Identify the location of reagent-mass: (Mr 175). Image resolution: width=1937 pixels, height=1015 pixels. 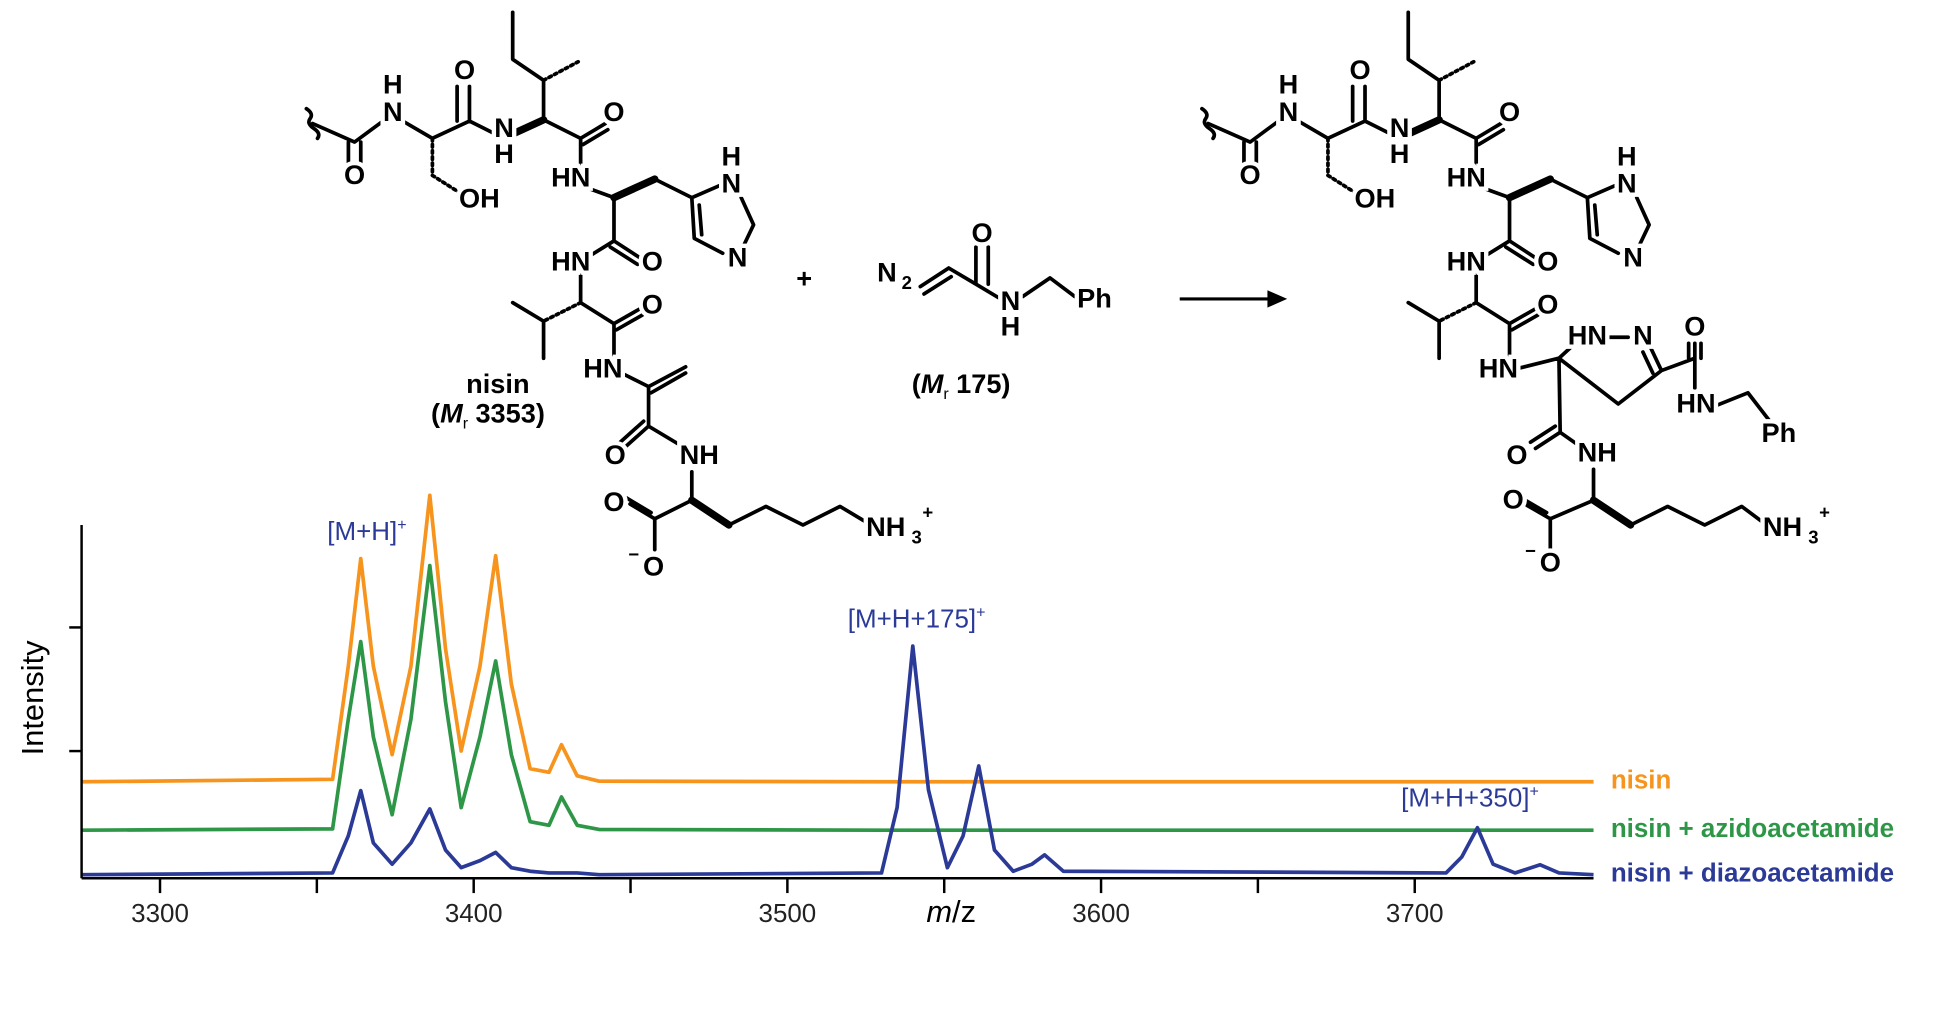
(961, 385).